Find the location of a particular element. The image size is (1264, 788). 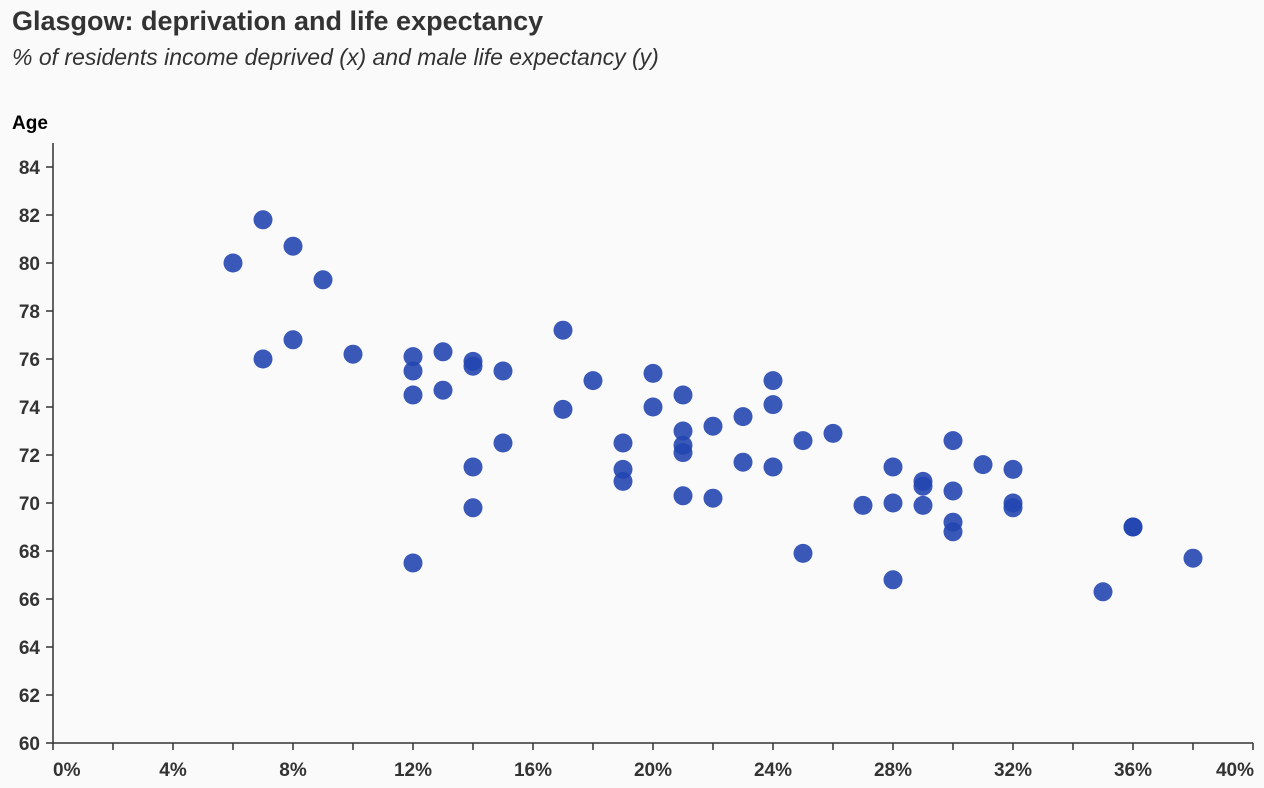

x-axis: 0% 4% 8% 12% 16% 20% 24% 28% 32% 36% 40% is located at coordinates (653, 761).